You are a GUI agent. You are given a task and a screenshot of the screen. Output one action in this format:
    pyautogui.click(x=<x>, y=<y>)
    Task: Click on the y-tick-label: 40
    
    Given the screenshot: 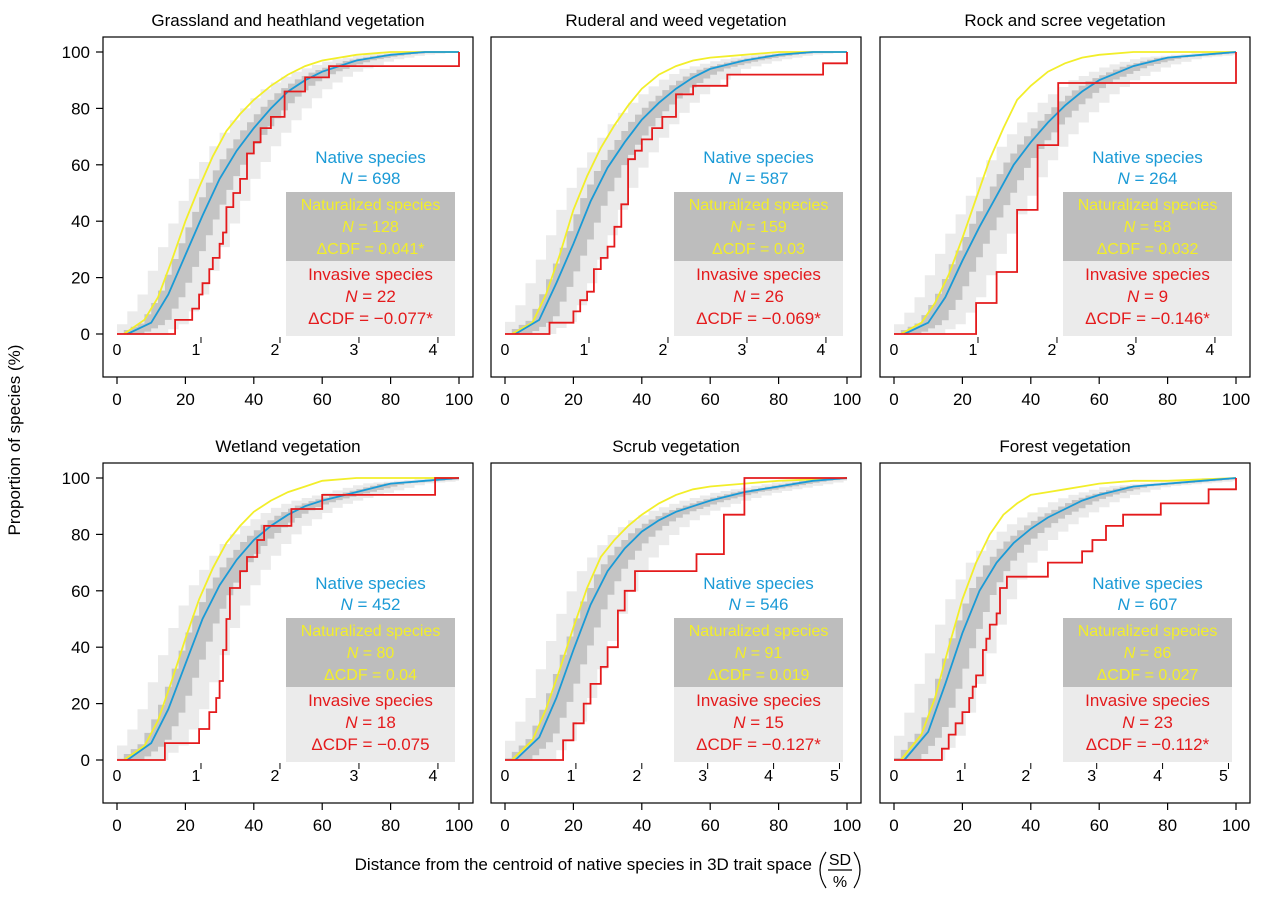 What is the action you would take?
    pyautogui.click(x=80, y=647)
    